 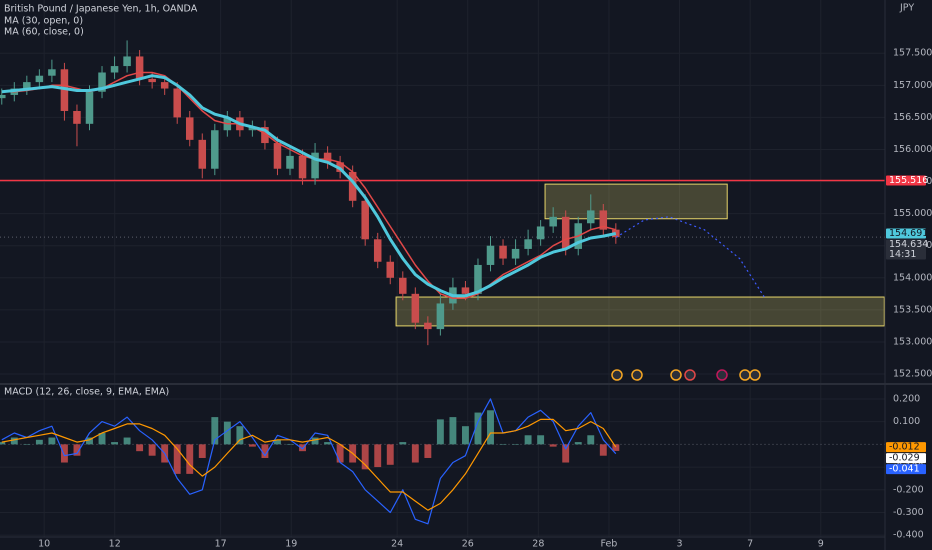 I want to click on legend-entry: MA (60, close, 0), so click(x=44, y=32).